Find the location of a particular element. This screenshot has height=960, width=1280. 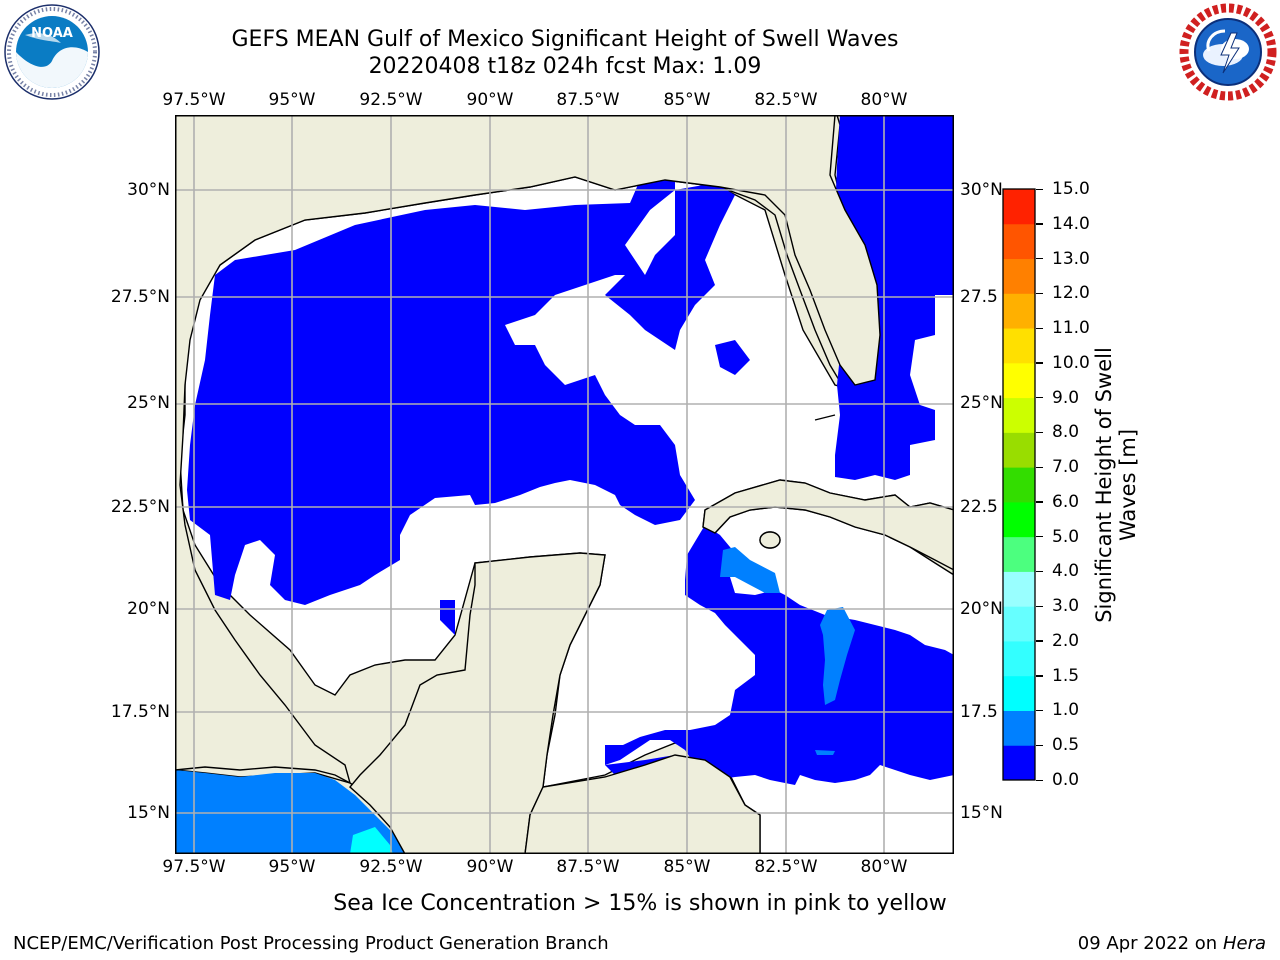

colorbar-label: Significant Height of Swell Waves [m] is located at coordinates (1116, 485).